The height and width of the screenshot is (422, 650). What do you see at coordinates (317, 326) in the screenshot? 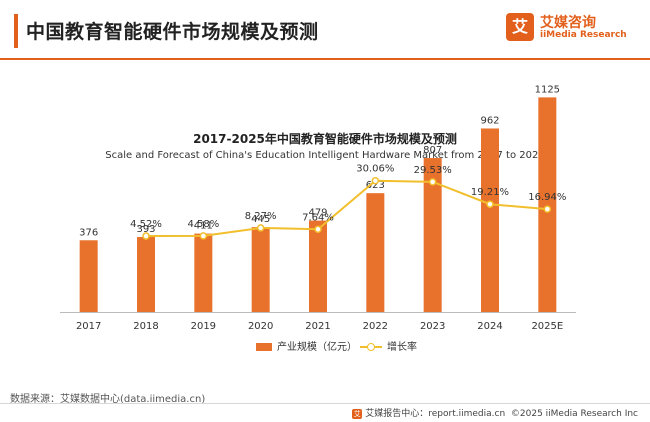
I see `x-tick-label: 2021` at bounding box center [317, 326].